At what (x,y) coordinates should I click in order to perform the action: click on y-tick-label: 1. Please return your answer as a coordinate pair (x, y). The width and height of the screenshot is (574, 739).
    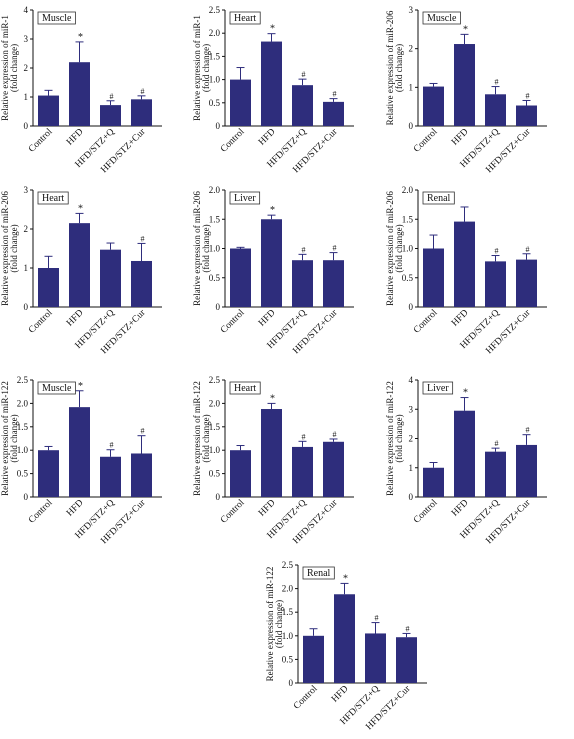
    Looking at the image, I should click on (411, 468).